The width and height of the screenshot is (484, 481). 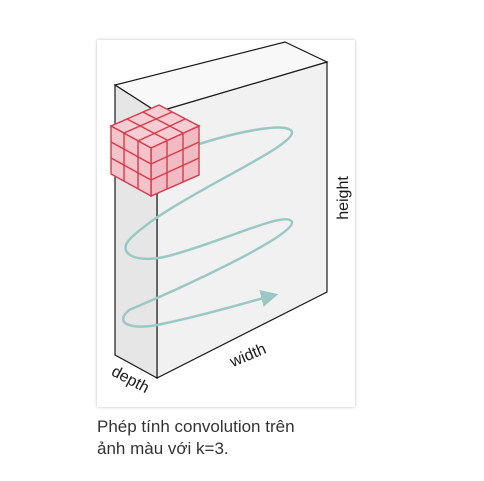 What do you see at coordinates (196, 426) in the screenshot?
I see `caption-line-1: Phép tính convolution trên` at bounding box center [196, 426].